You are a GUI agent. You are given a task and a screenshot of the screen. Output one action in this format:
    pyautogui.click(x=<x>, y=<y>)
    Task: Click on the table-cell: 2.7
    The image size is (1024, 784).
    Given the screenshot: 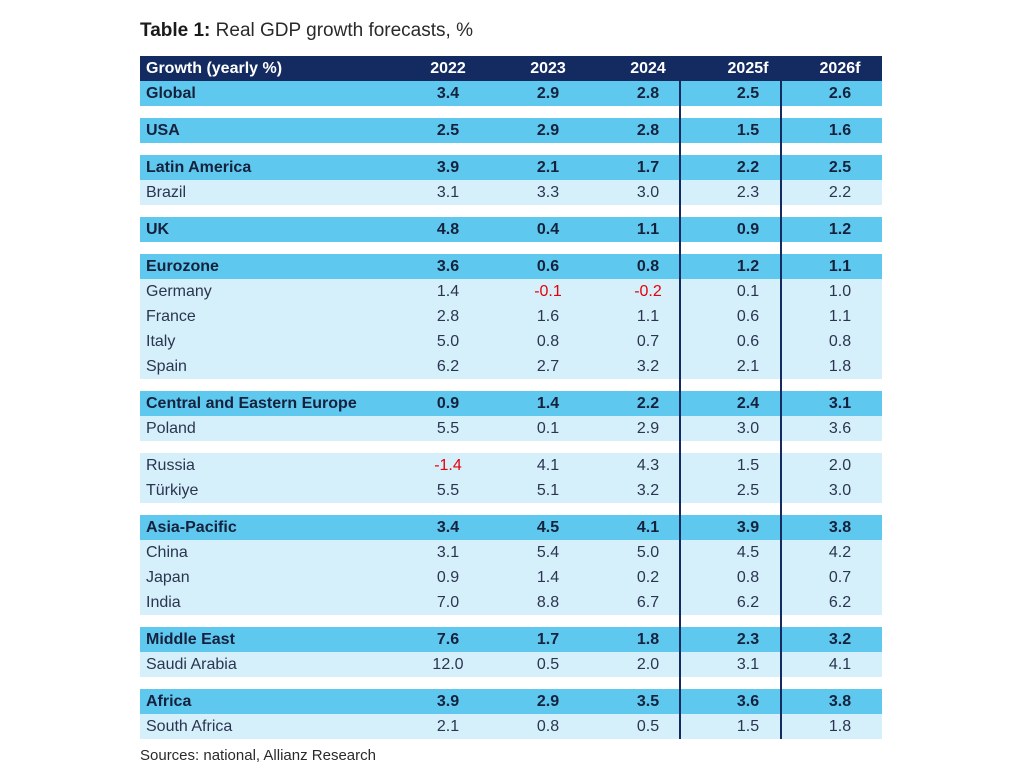 What is the action you would take?
    pyautogui.click(x=548, y=366)
    